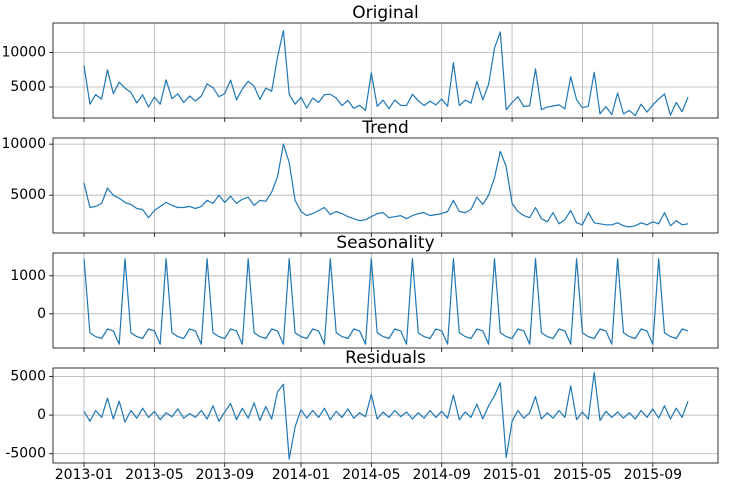  What do you see at coordinates (385, 13) in the screenshot?
I see `panel-title: Original` at bounding box center [385, 13].